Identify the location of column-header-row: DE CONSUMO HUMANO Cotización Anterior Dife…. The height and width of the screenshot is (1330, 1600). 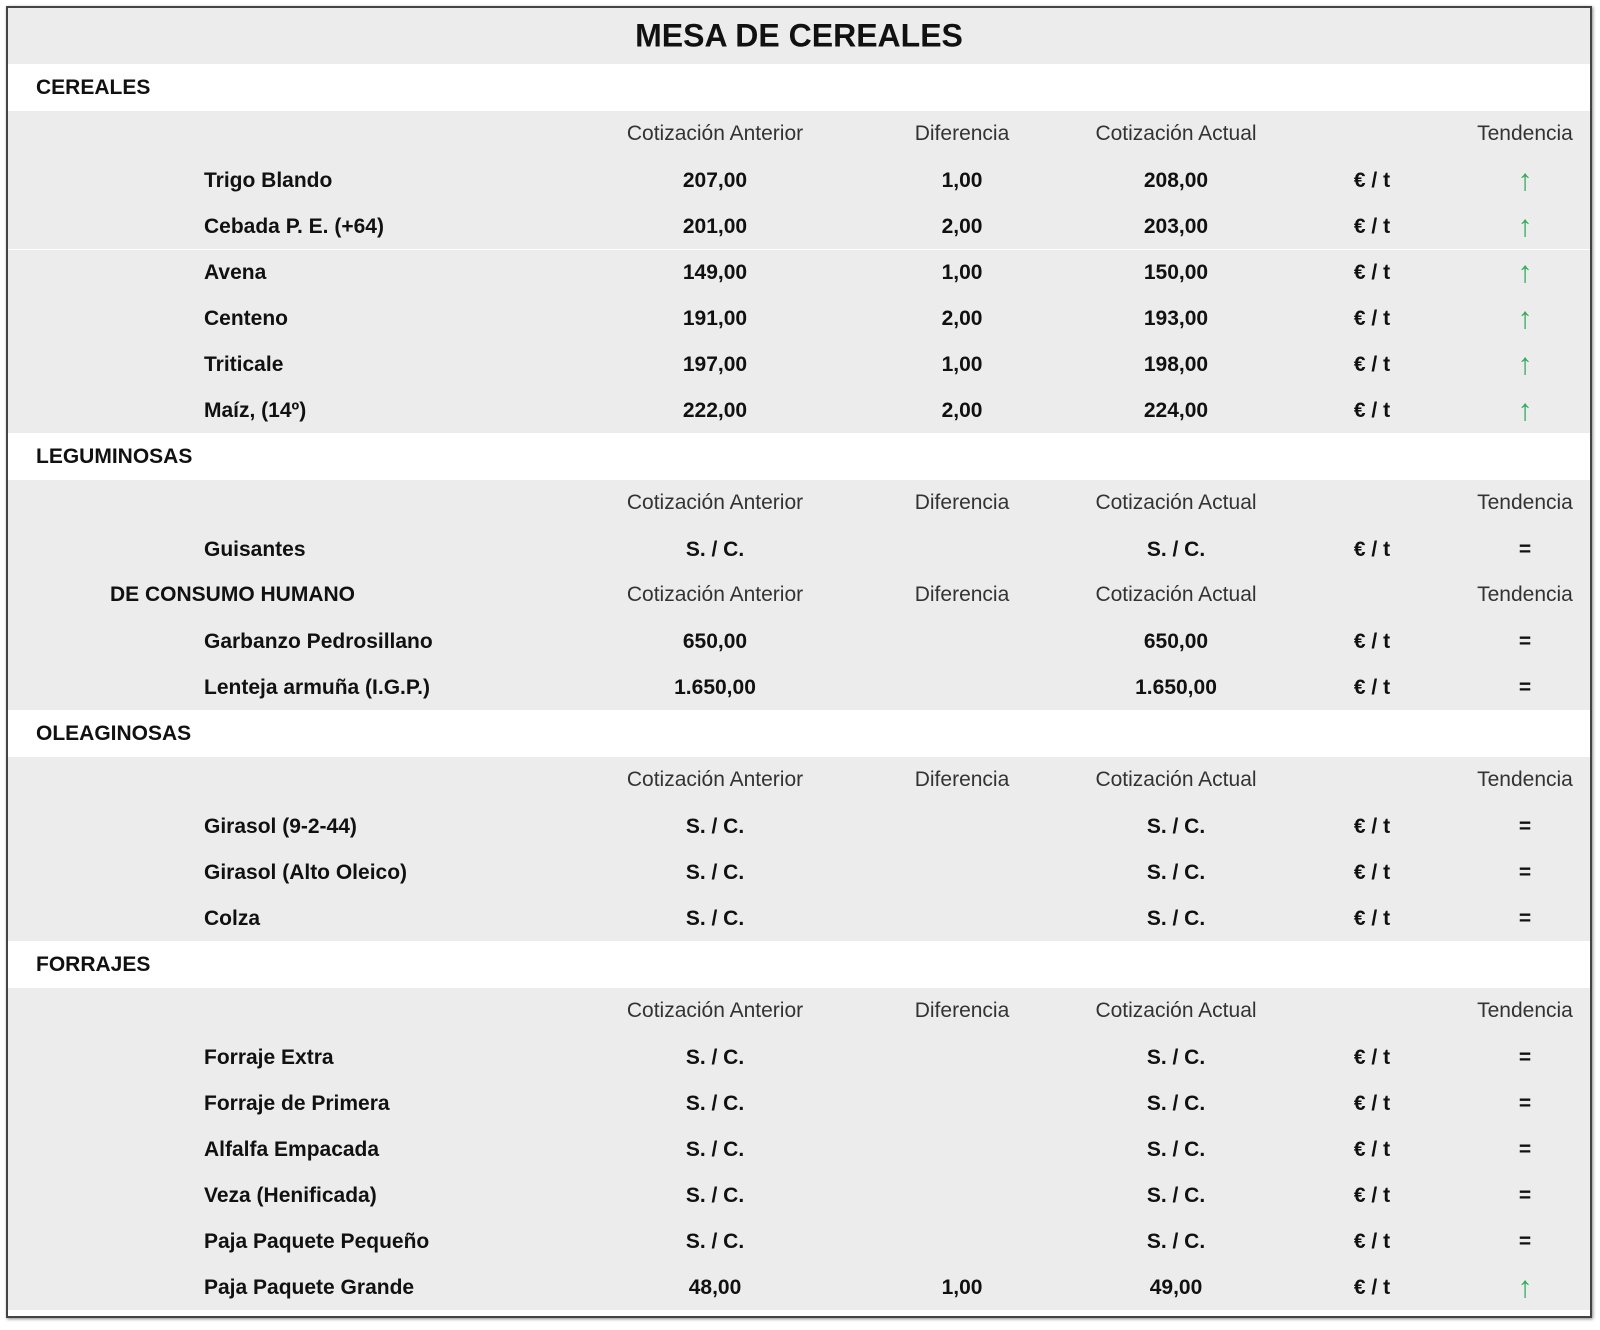
(799, 595).